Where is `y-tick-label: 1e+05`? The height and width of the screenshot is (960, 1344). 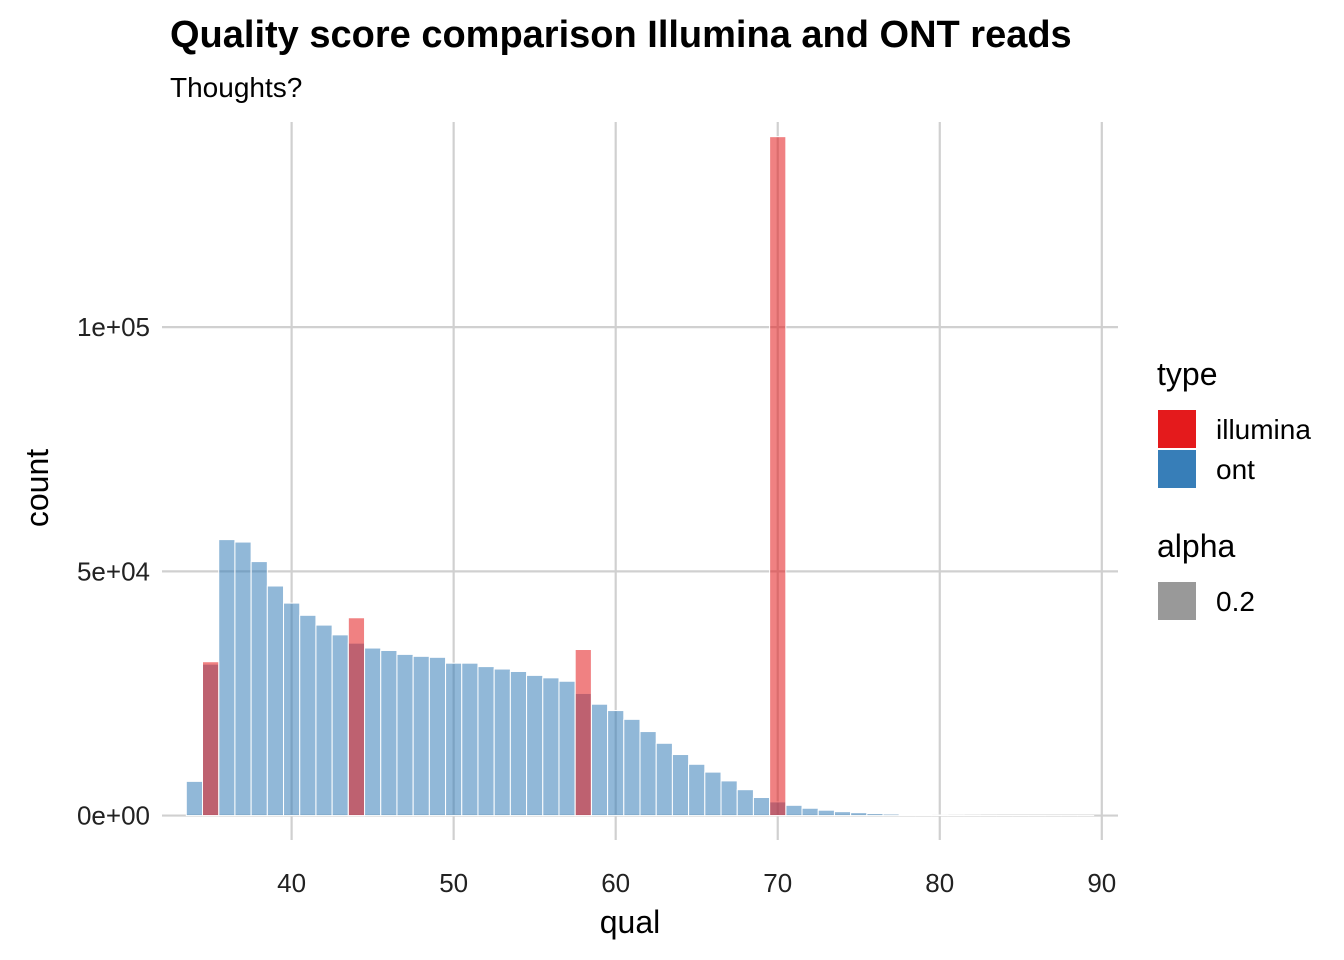
y-tick-label: 1e+05 is located at coordinates (113, 327).